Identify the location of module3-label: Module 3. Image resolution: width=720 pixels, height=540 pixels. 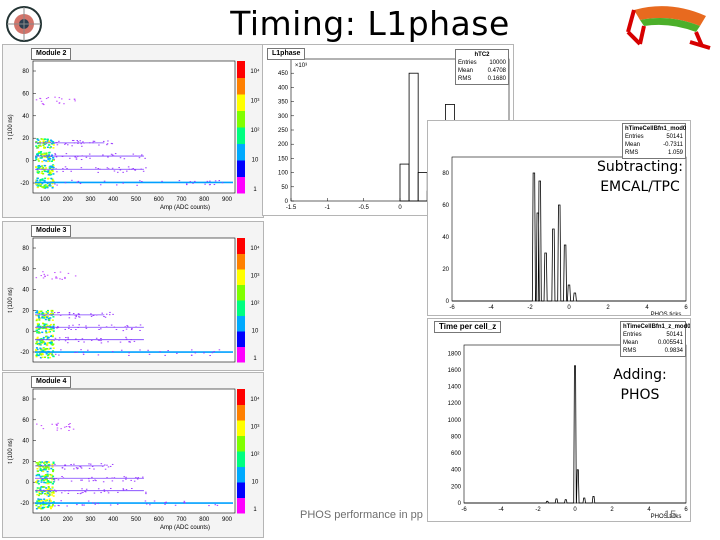
(51, 231).